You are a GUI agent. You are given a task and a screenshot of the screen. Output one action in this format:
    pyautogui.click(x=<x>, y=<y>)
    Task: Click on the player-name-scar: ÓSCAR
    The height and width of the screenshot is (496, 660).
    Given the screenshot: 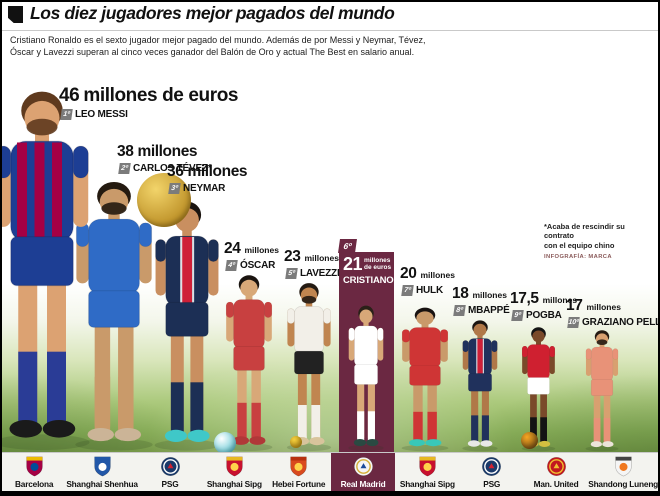 What is the action you would take?
    pyautogui.click(x=258, y=265)
    